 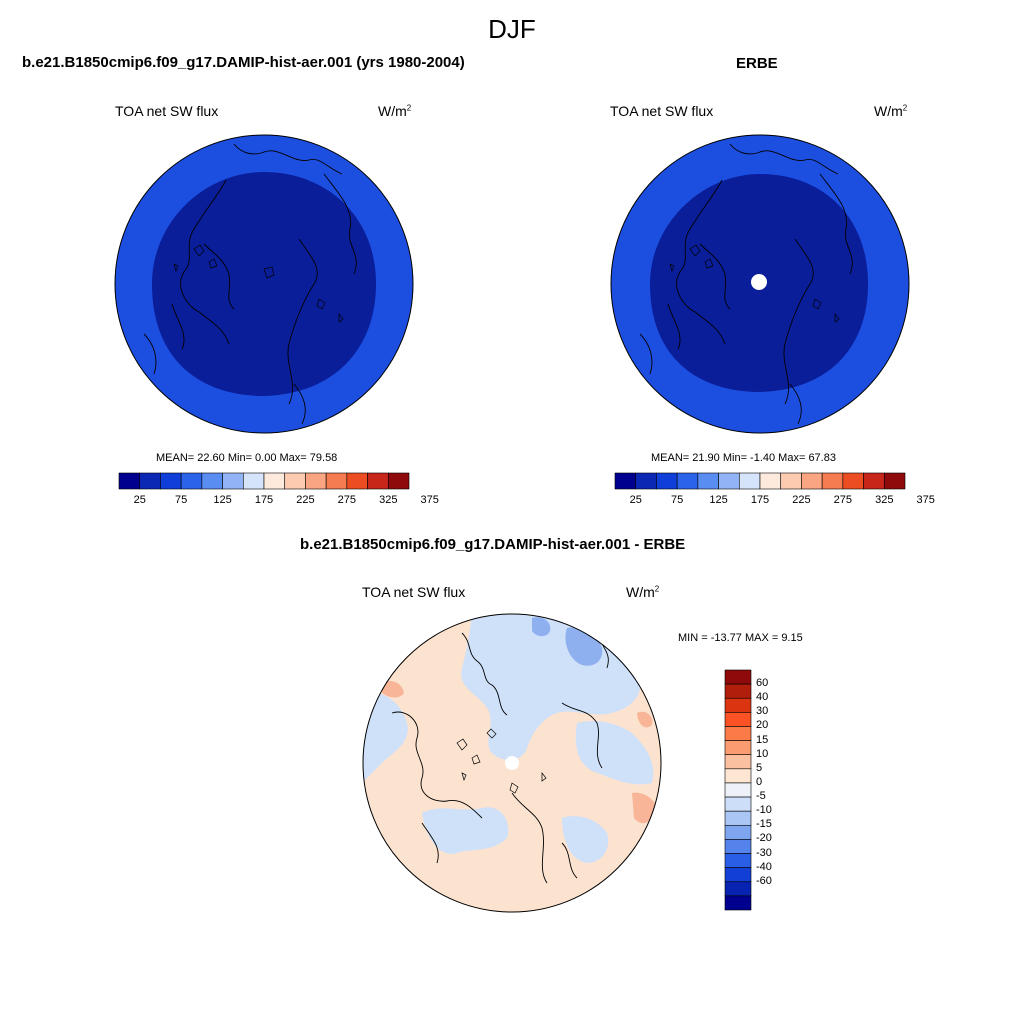 I want to click on model-inner-field, so click(x=264, y=284).